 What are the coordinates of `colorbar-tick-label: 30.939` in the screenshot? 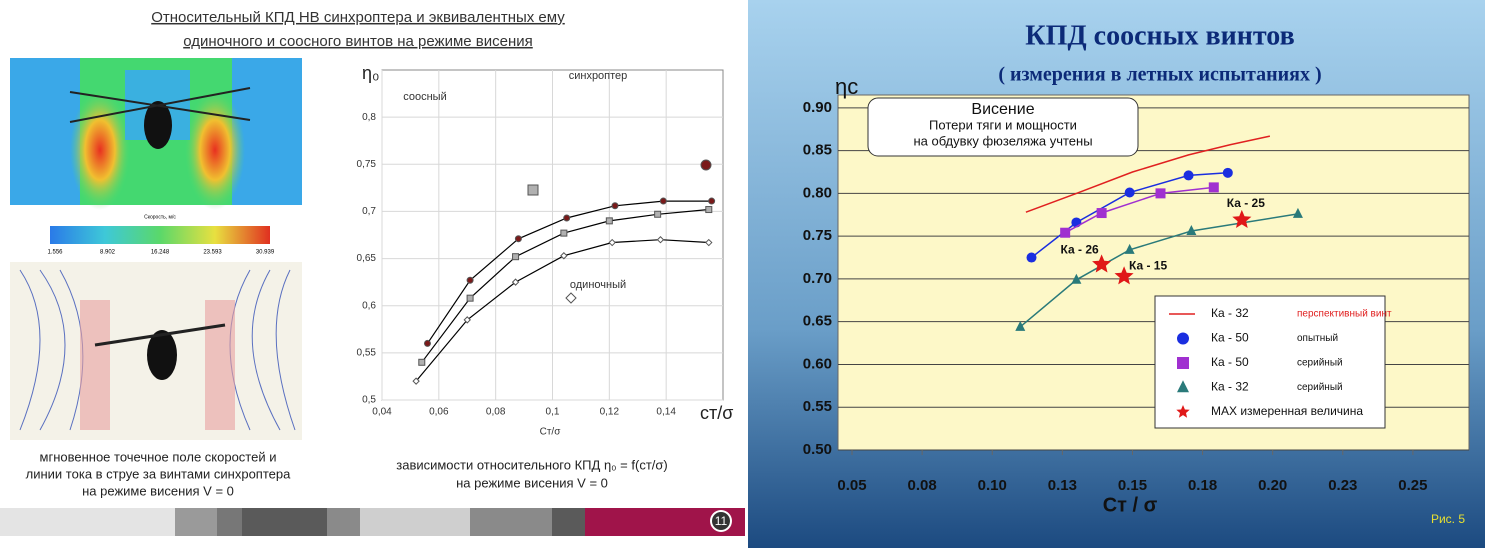 It's located at (265, 253).